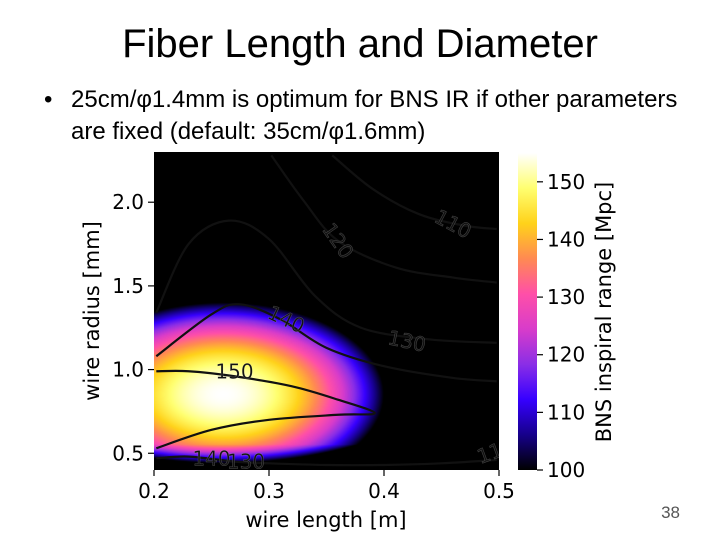  I want to click on page-number: 38, so click(670, 512).